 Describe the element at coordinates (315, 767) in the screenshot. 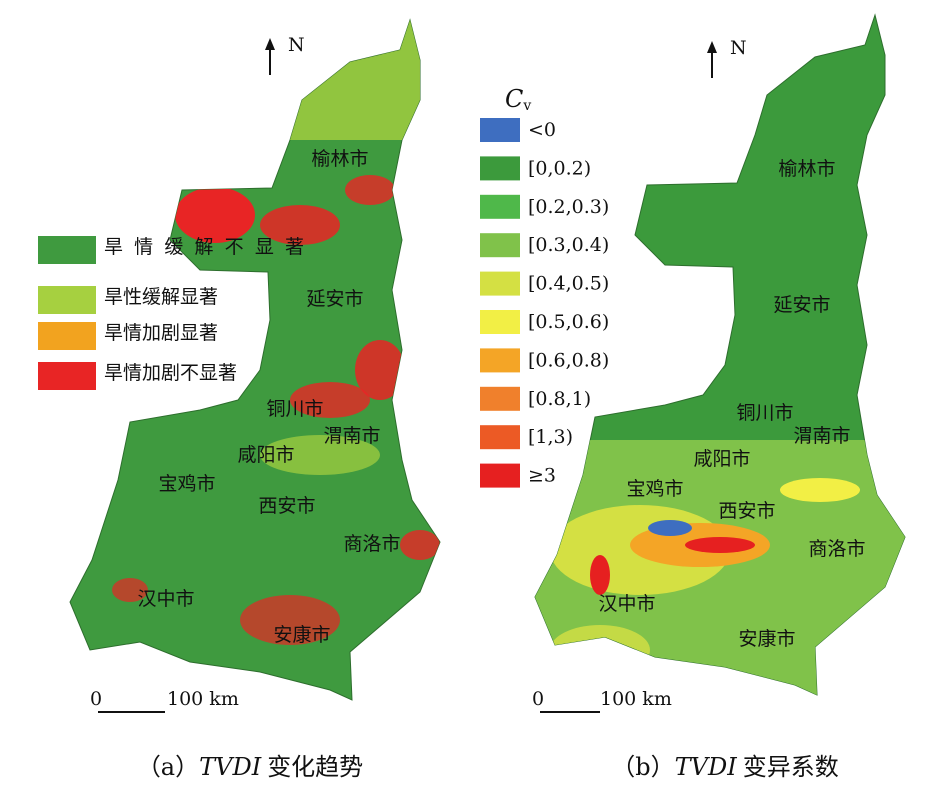

I see `caption-text: 变化趋势` at that location.